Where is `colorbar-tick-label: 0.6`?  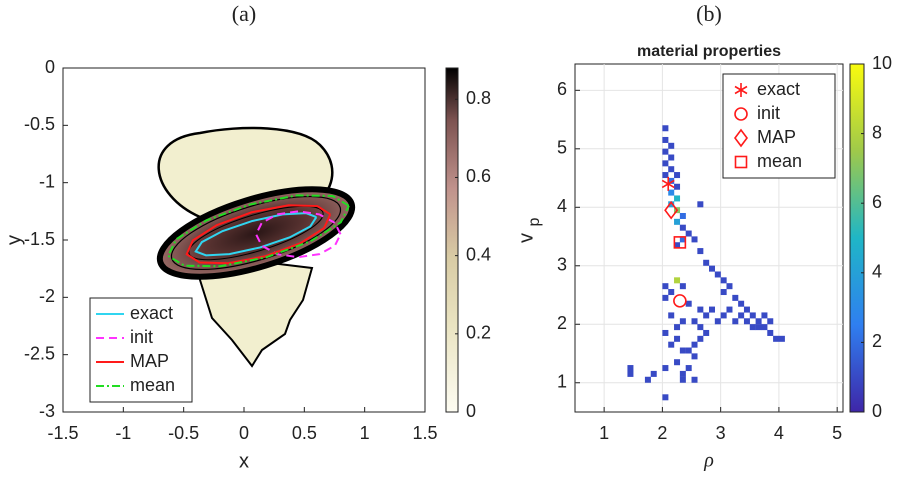 colorbar-tick-label: 0.6 is located at coordinates (478, 176).